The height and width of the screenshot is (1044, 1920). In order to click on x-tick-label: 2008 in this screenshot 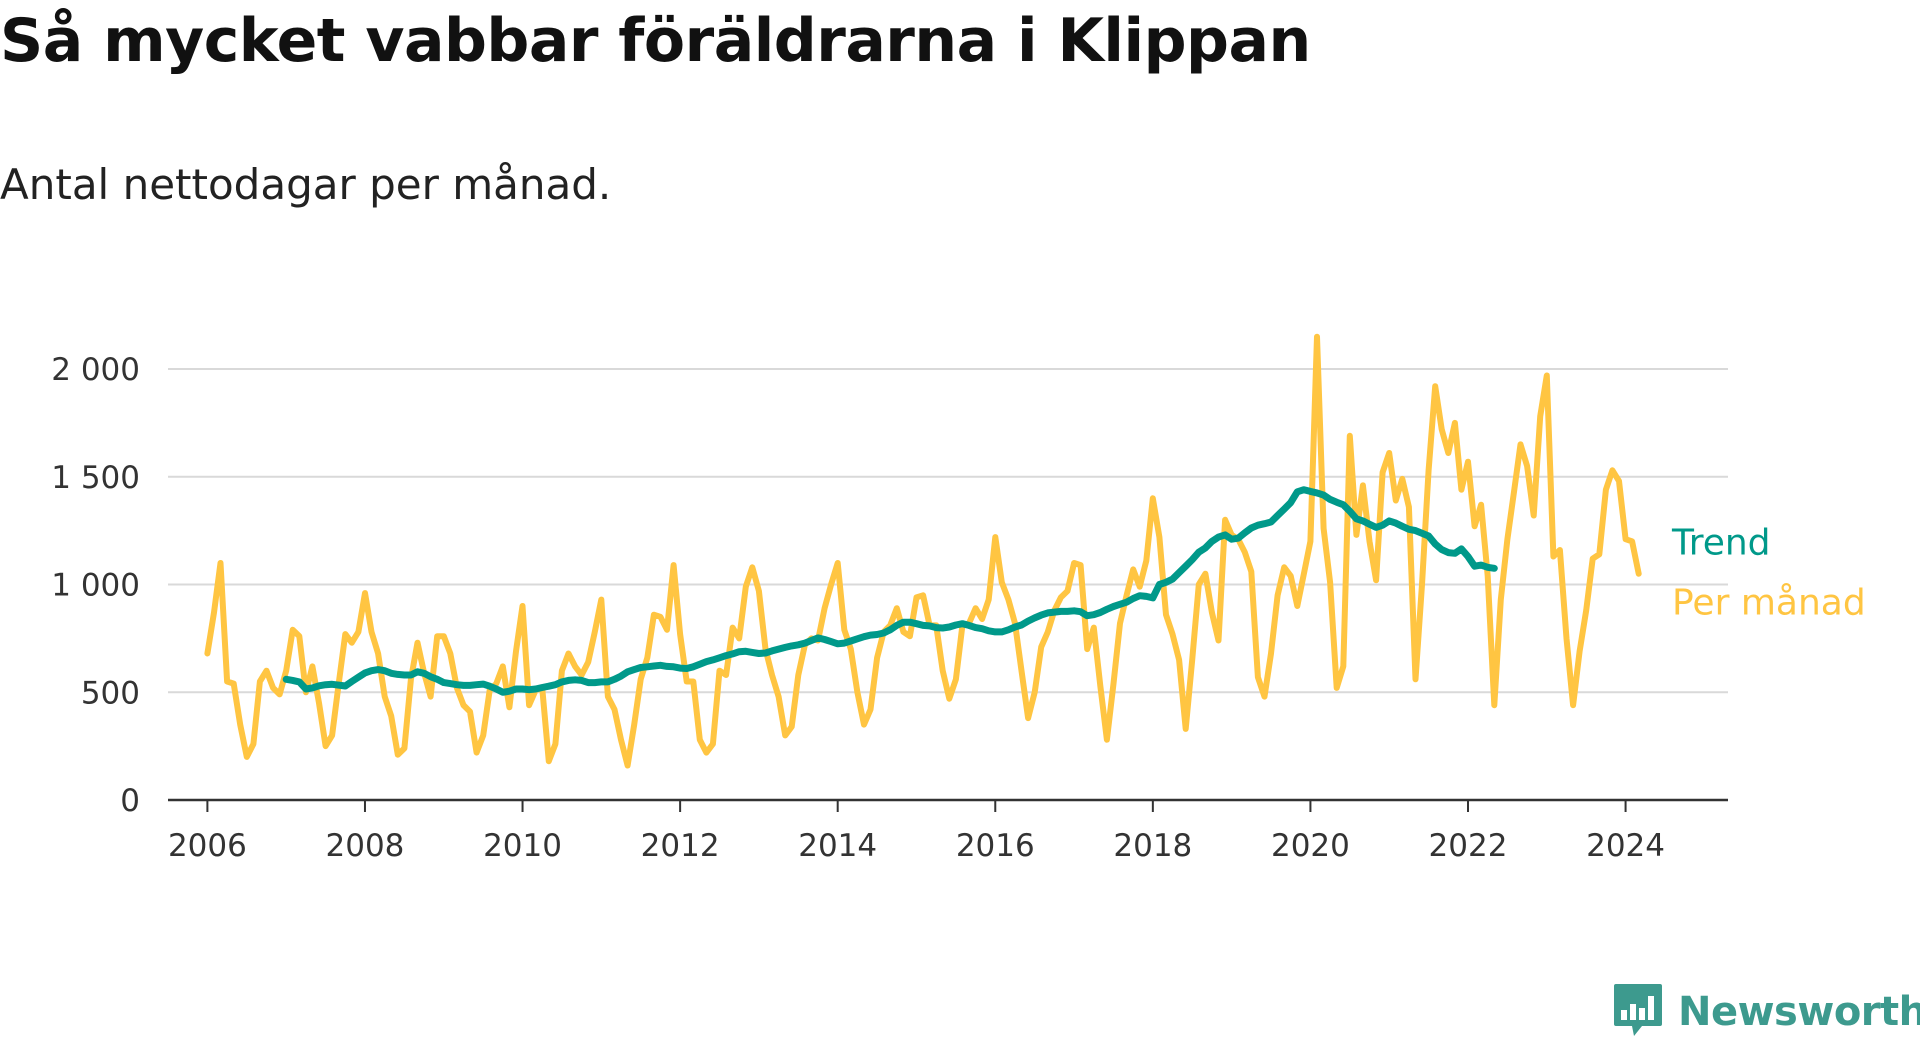, I will do `click(365, 846)`.